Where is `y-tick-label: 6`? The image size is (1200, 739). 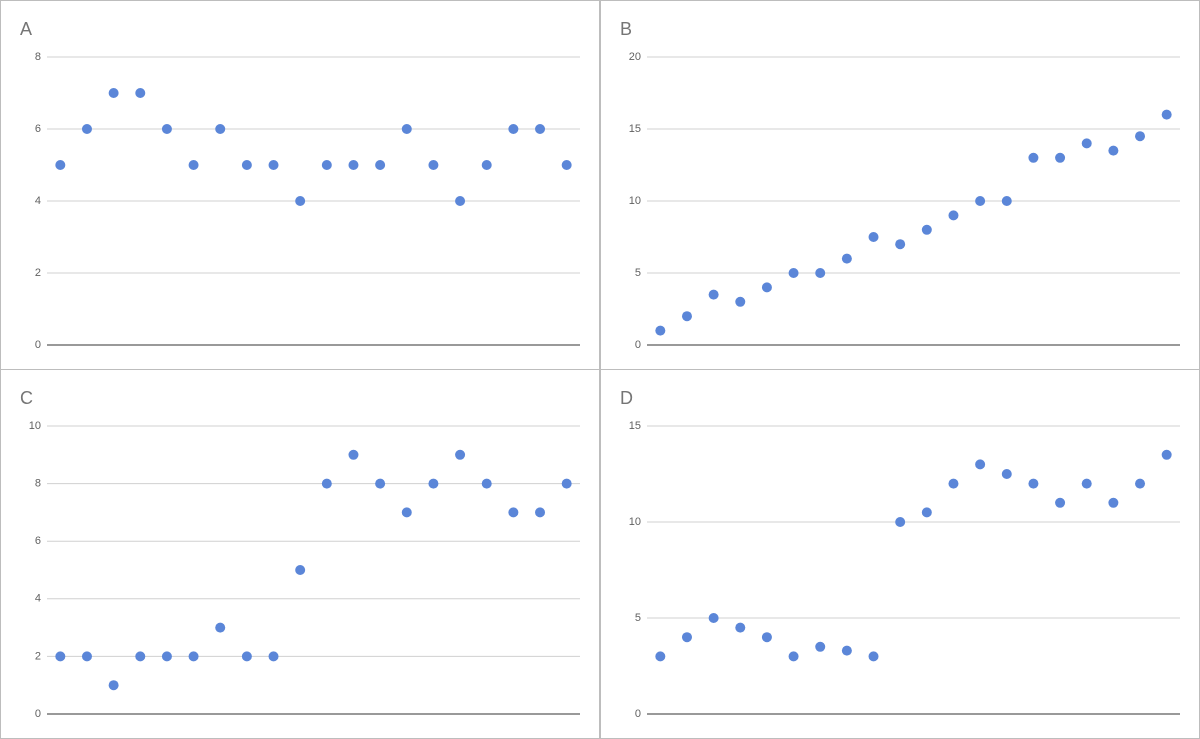
y-tick-label: 6 is located at coordinates (38, 129).